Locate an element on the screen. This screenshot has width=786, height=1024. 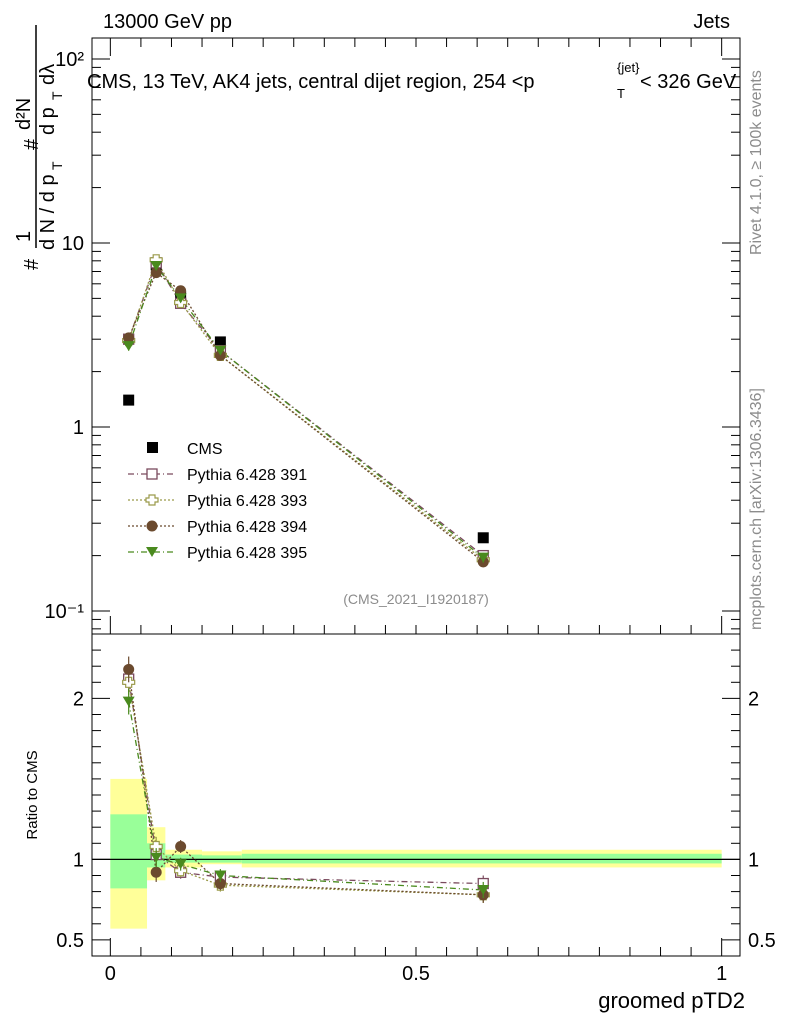
ratio-uncertainty-bands is located at coordinates (416, 853).